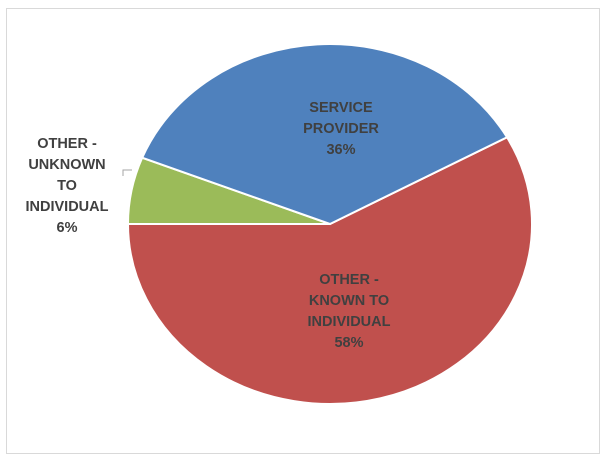 The image size is (606, 459). What do you see at coordinates (67, 228) in the screenshot?
I see `slice-percent: 6%` at bounding box center [67, 228].